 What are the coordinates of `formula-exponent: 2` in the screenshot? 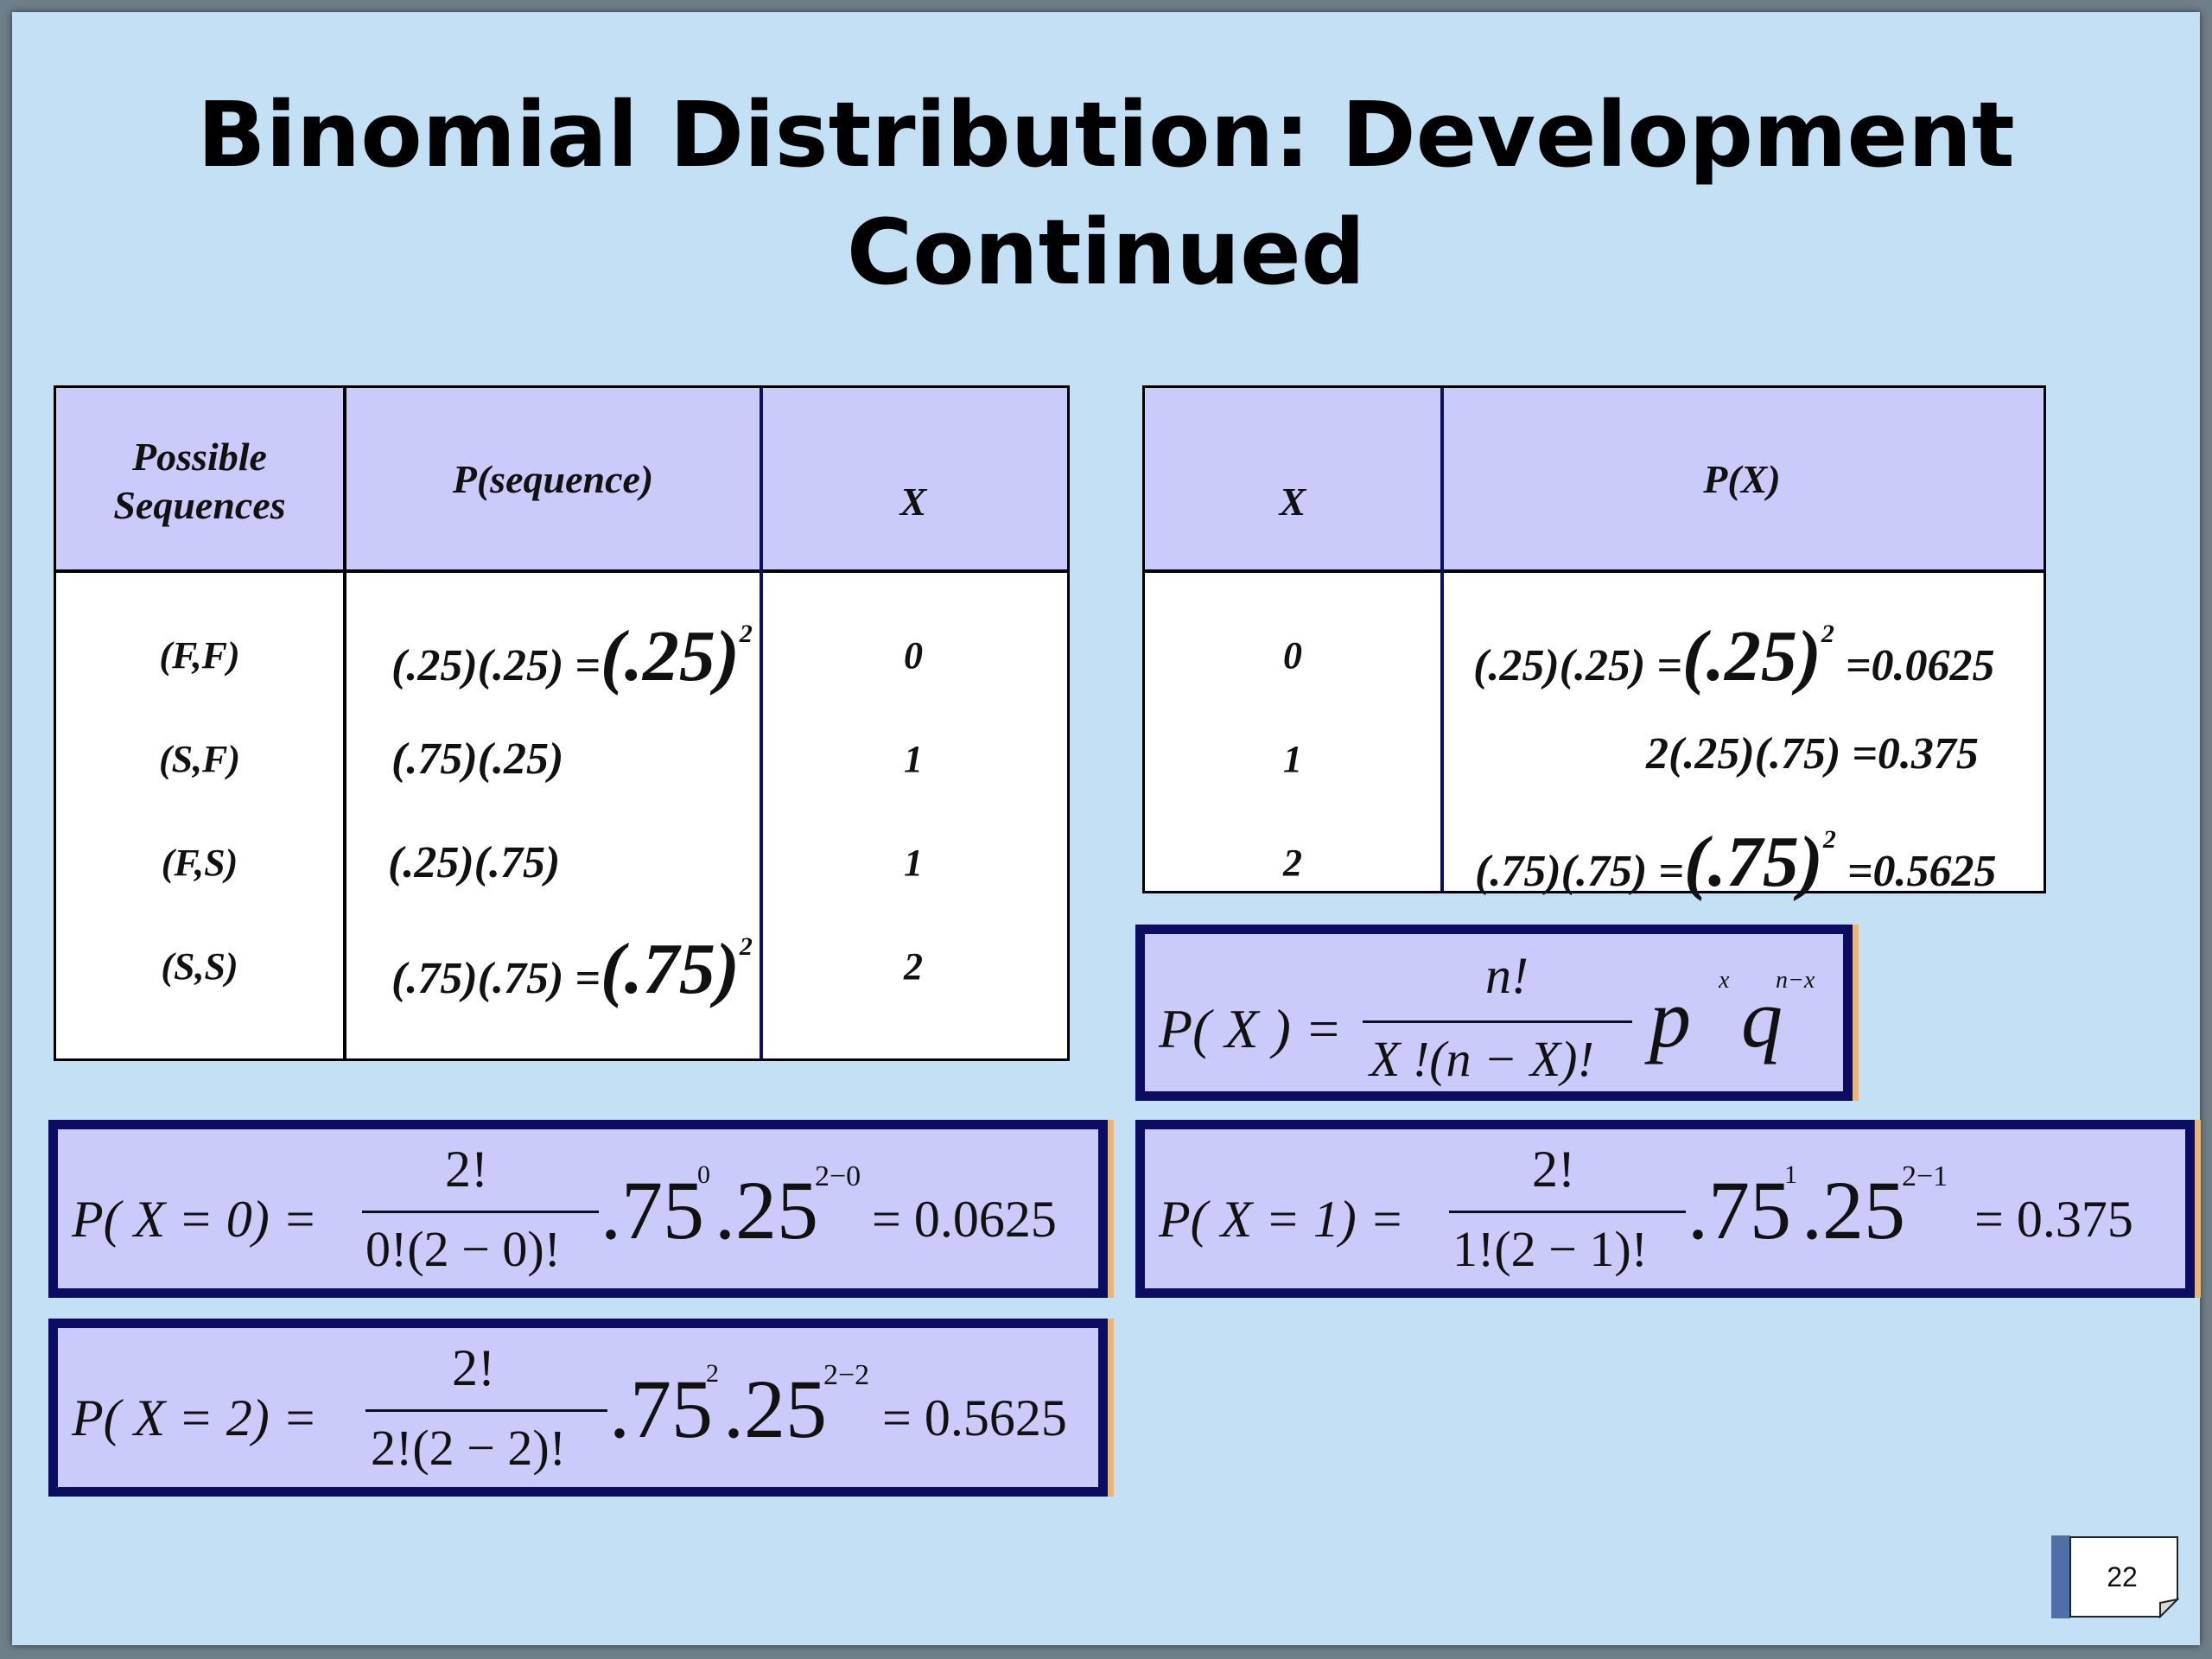 It's located at (712, 1373).